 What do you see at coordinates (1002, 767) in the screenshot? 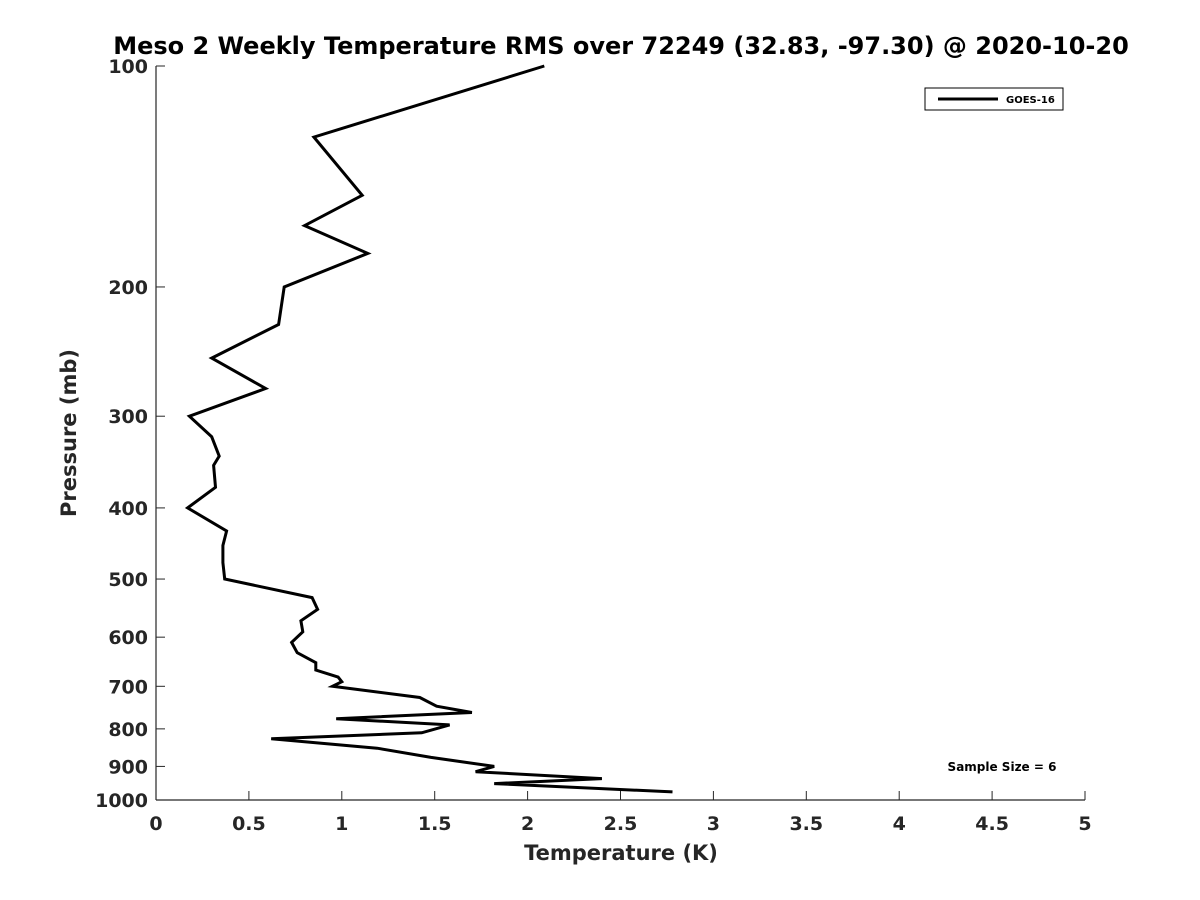
I see `sample-size-annotation: Sample Size = 6` at bounding box center [1002, 767].